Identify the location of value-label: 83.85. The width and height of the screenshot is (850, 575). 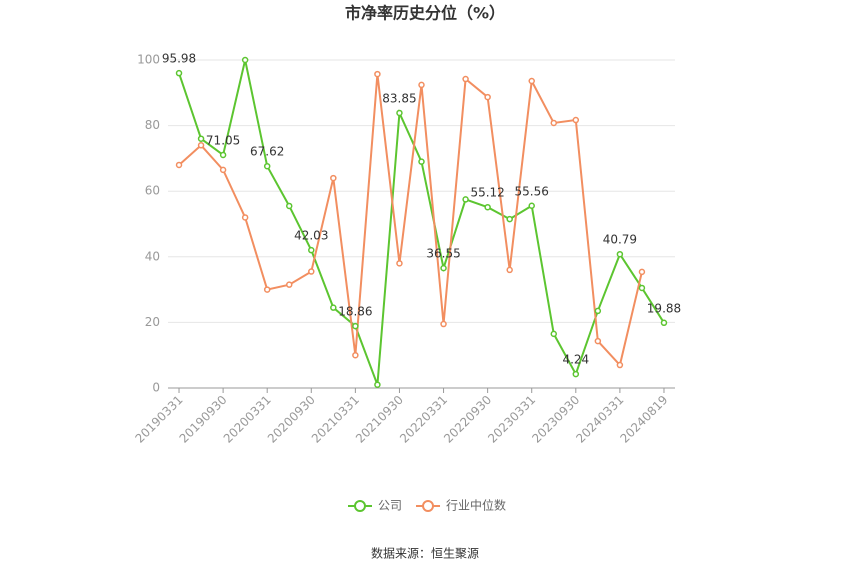
(399, 98).